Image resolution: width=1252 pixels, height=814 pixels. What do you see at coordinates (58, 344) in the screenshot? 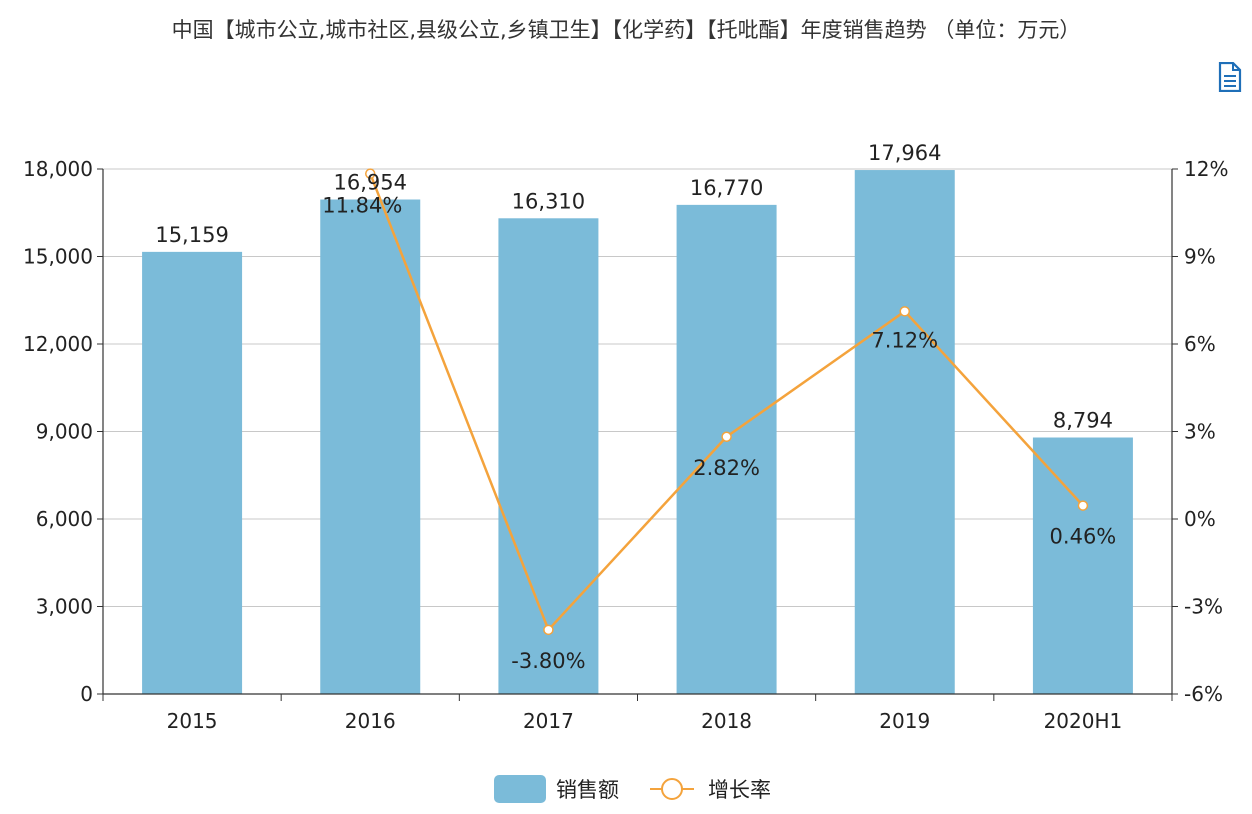
I see `y-left-tick-label: 12,000` at bounding box center [58, 344].